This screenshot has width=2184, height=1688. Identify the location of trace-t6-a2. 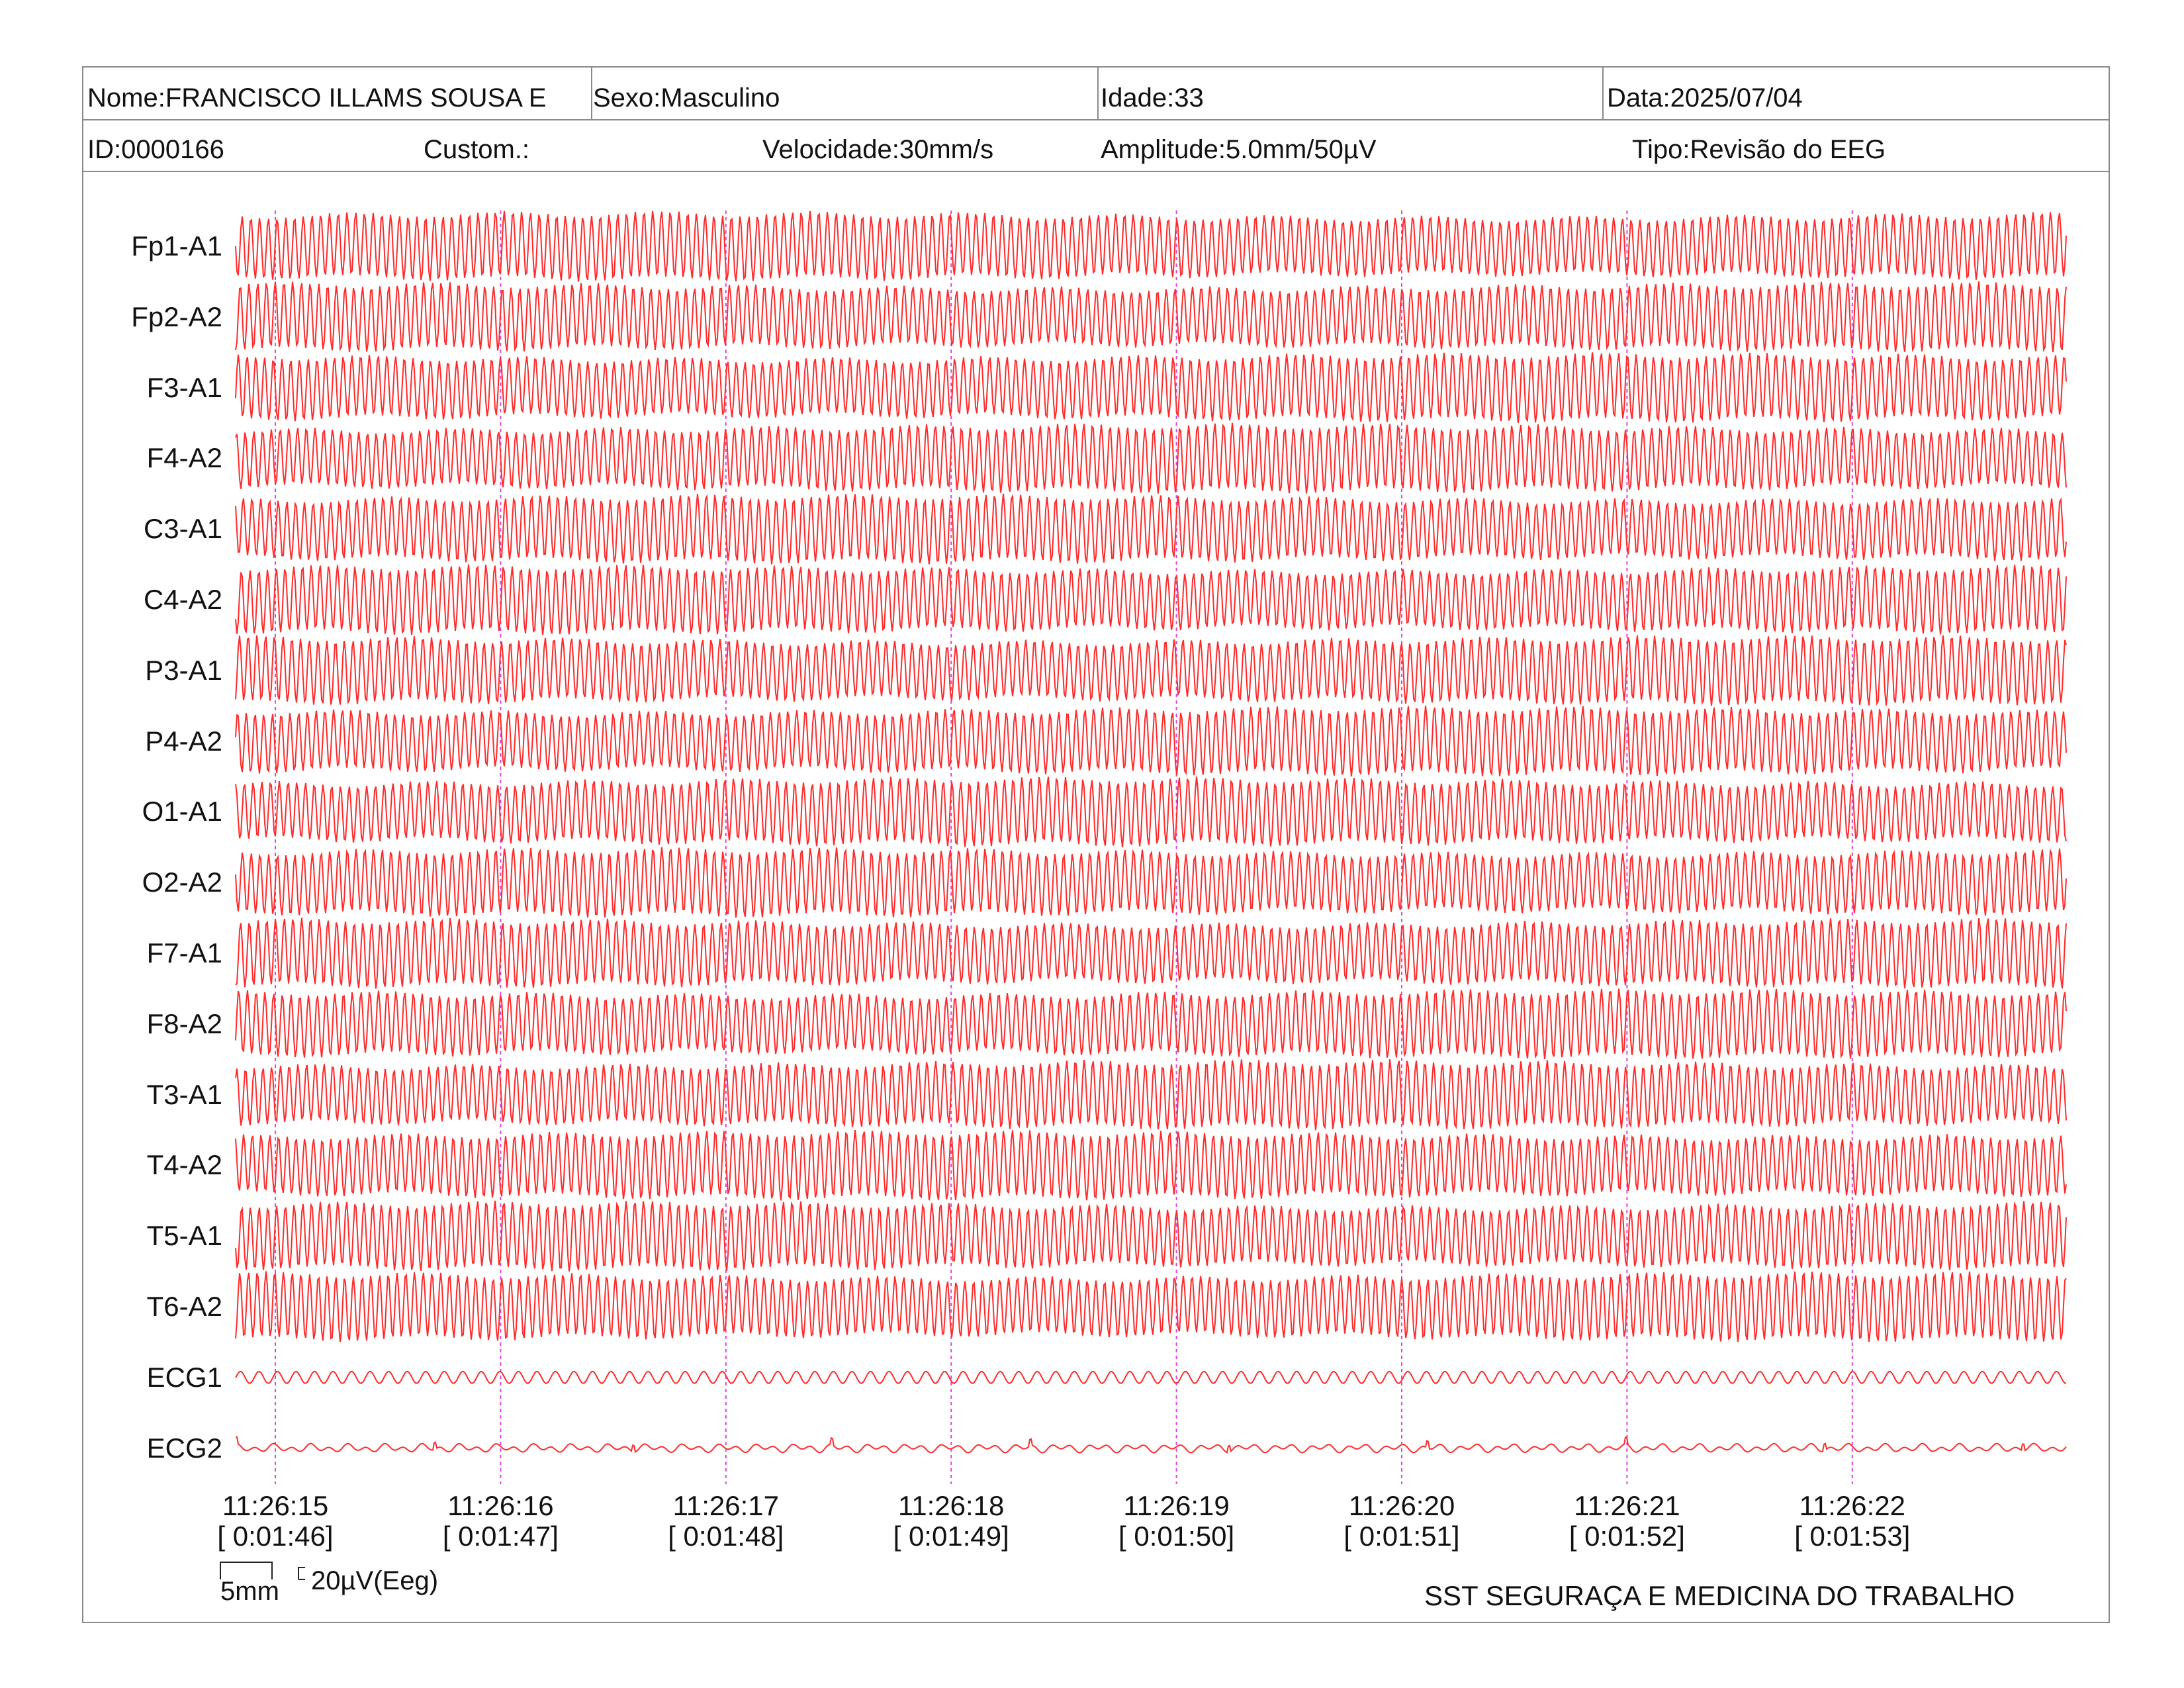
(1151, 1306).